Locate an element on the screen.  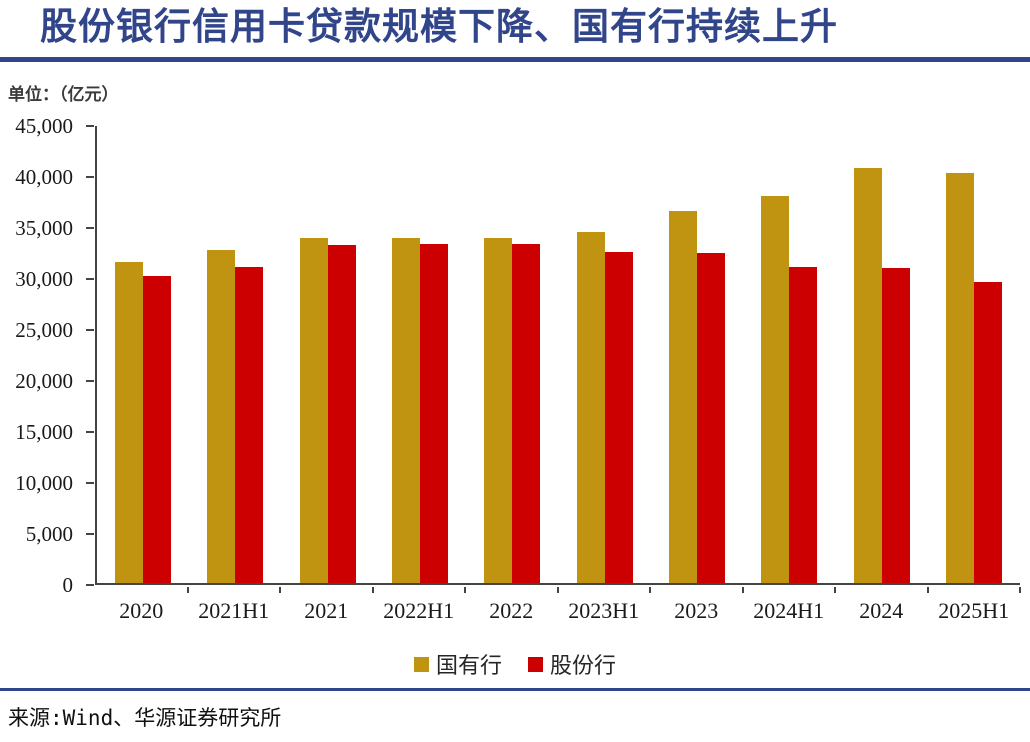
legend: 国有行 股份行 is located at coordinates (515, 664).